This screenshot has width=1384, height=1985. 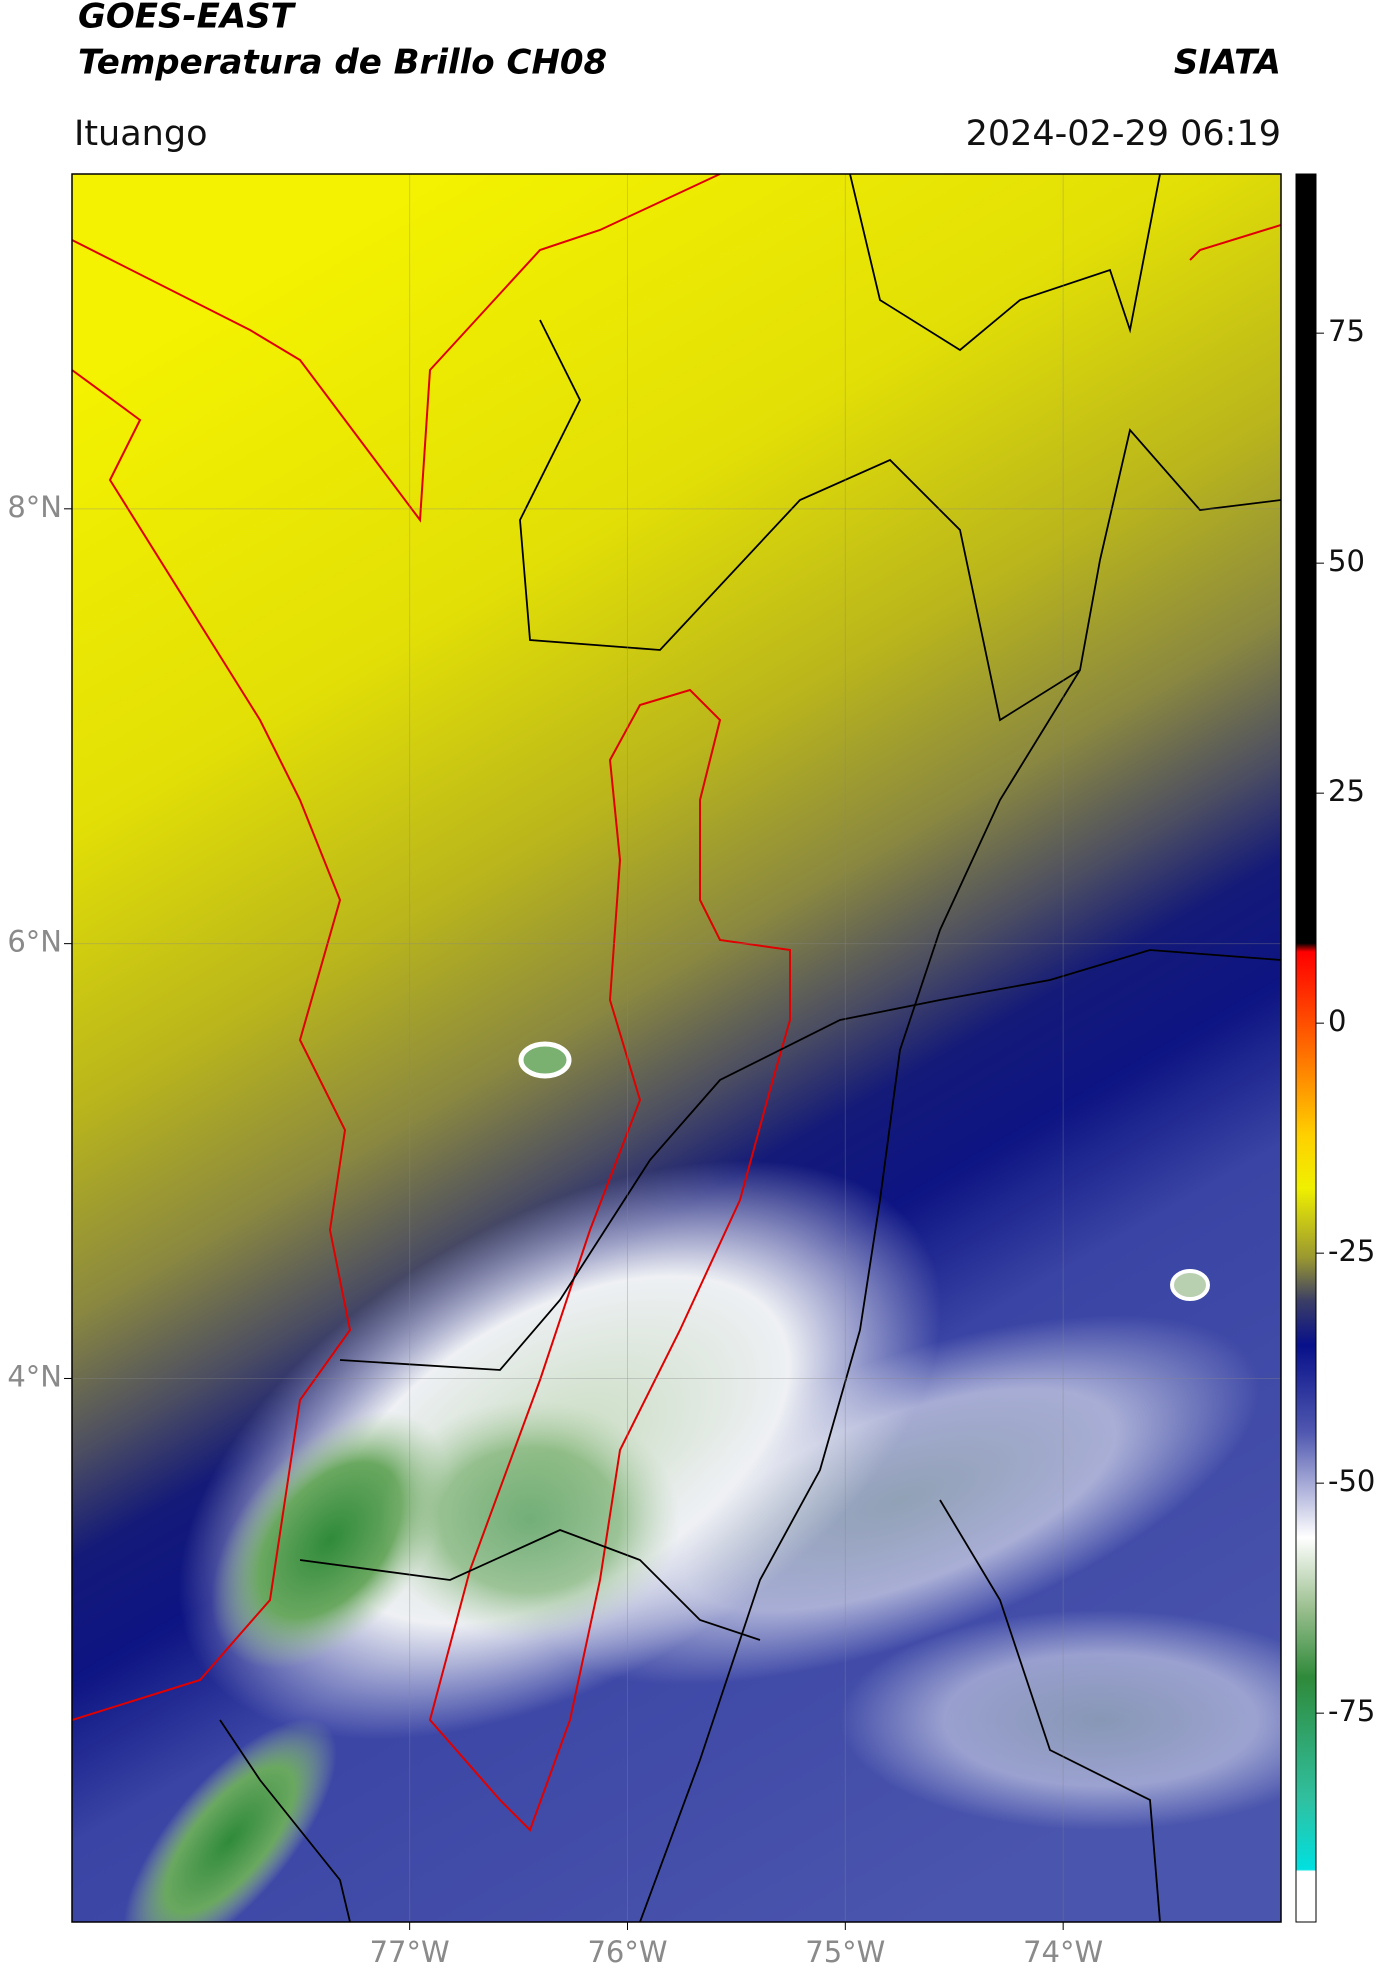 What do you see at coordinates (141, 134) in the screenshot?
I see `location: Ituango` at bounding box center [141, 134].